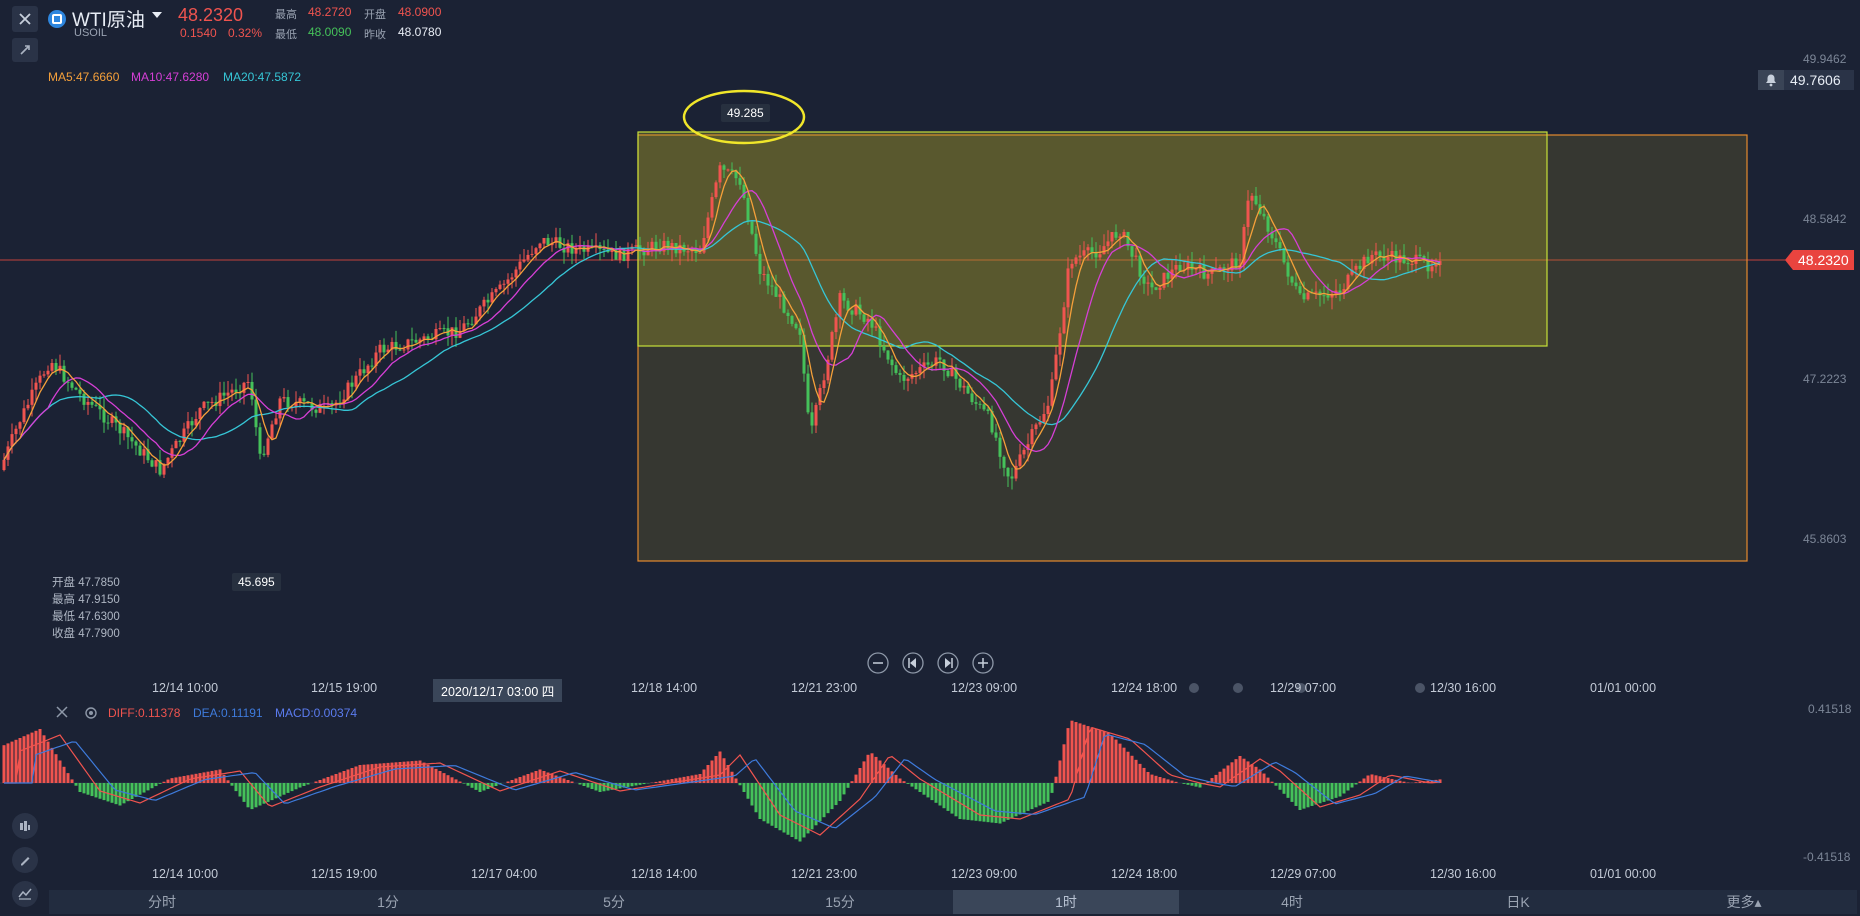  Describe the element at coordinates (25, 19) in the screenshot. I see `close-button` at that location.